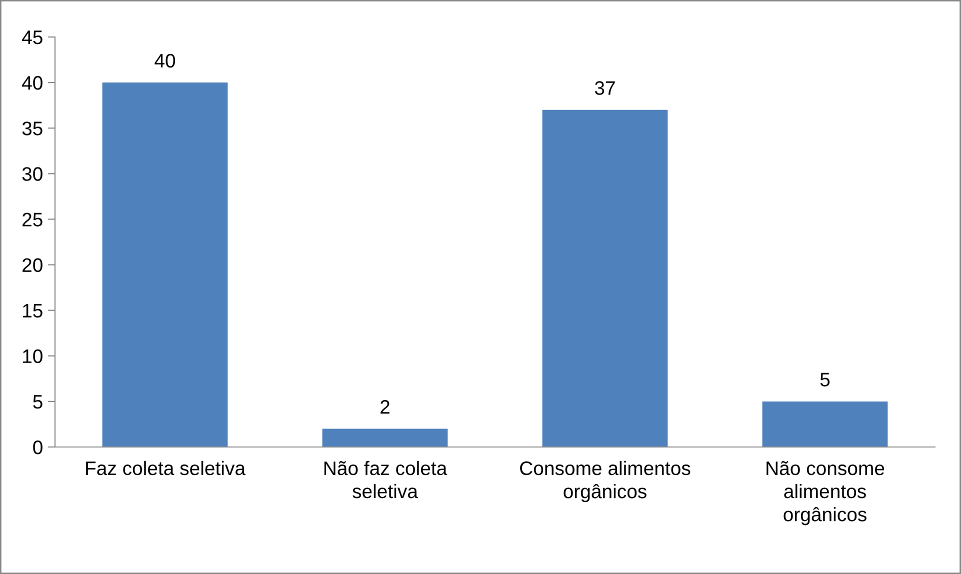 This screenshot has width=961, height=574. I want to click on y-tick-label: 45, so click(32, 37).